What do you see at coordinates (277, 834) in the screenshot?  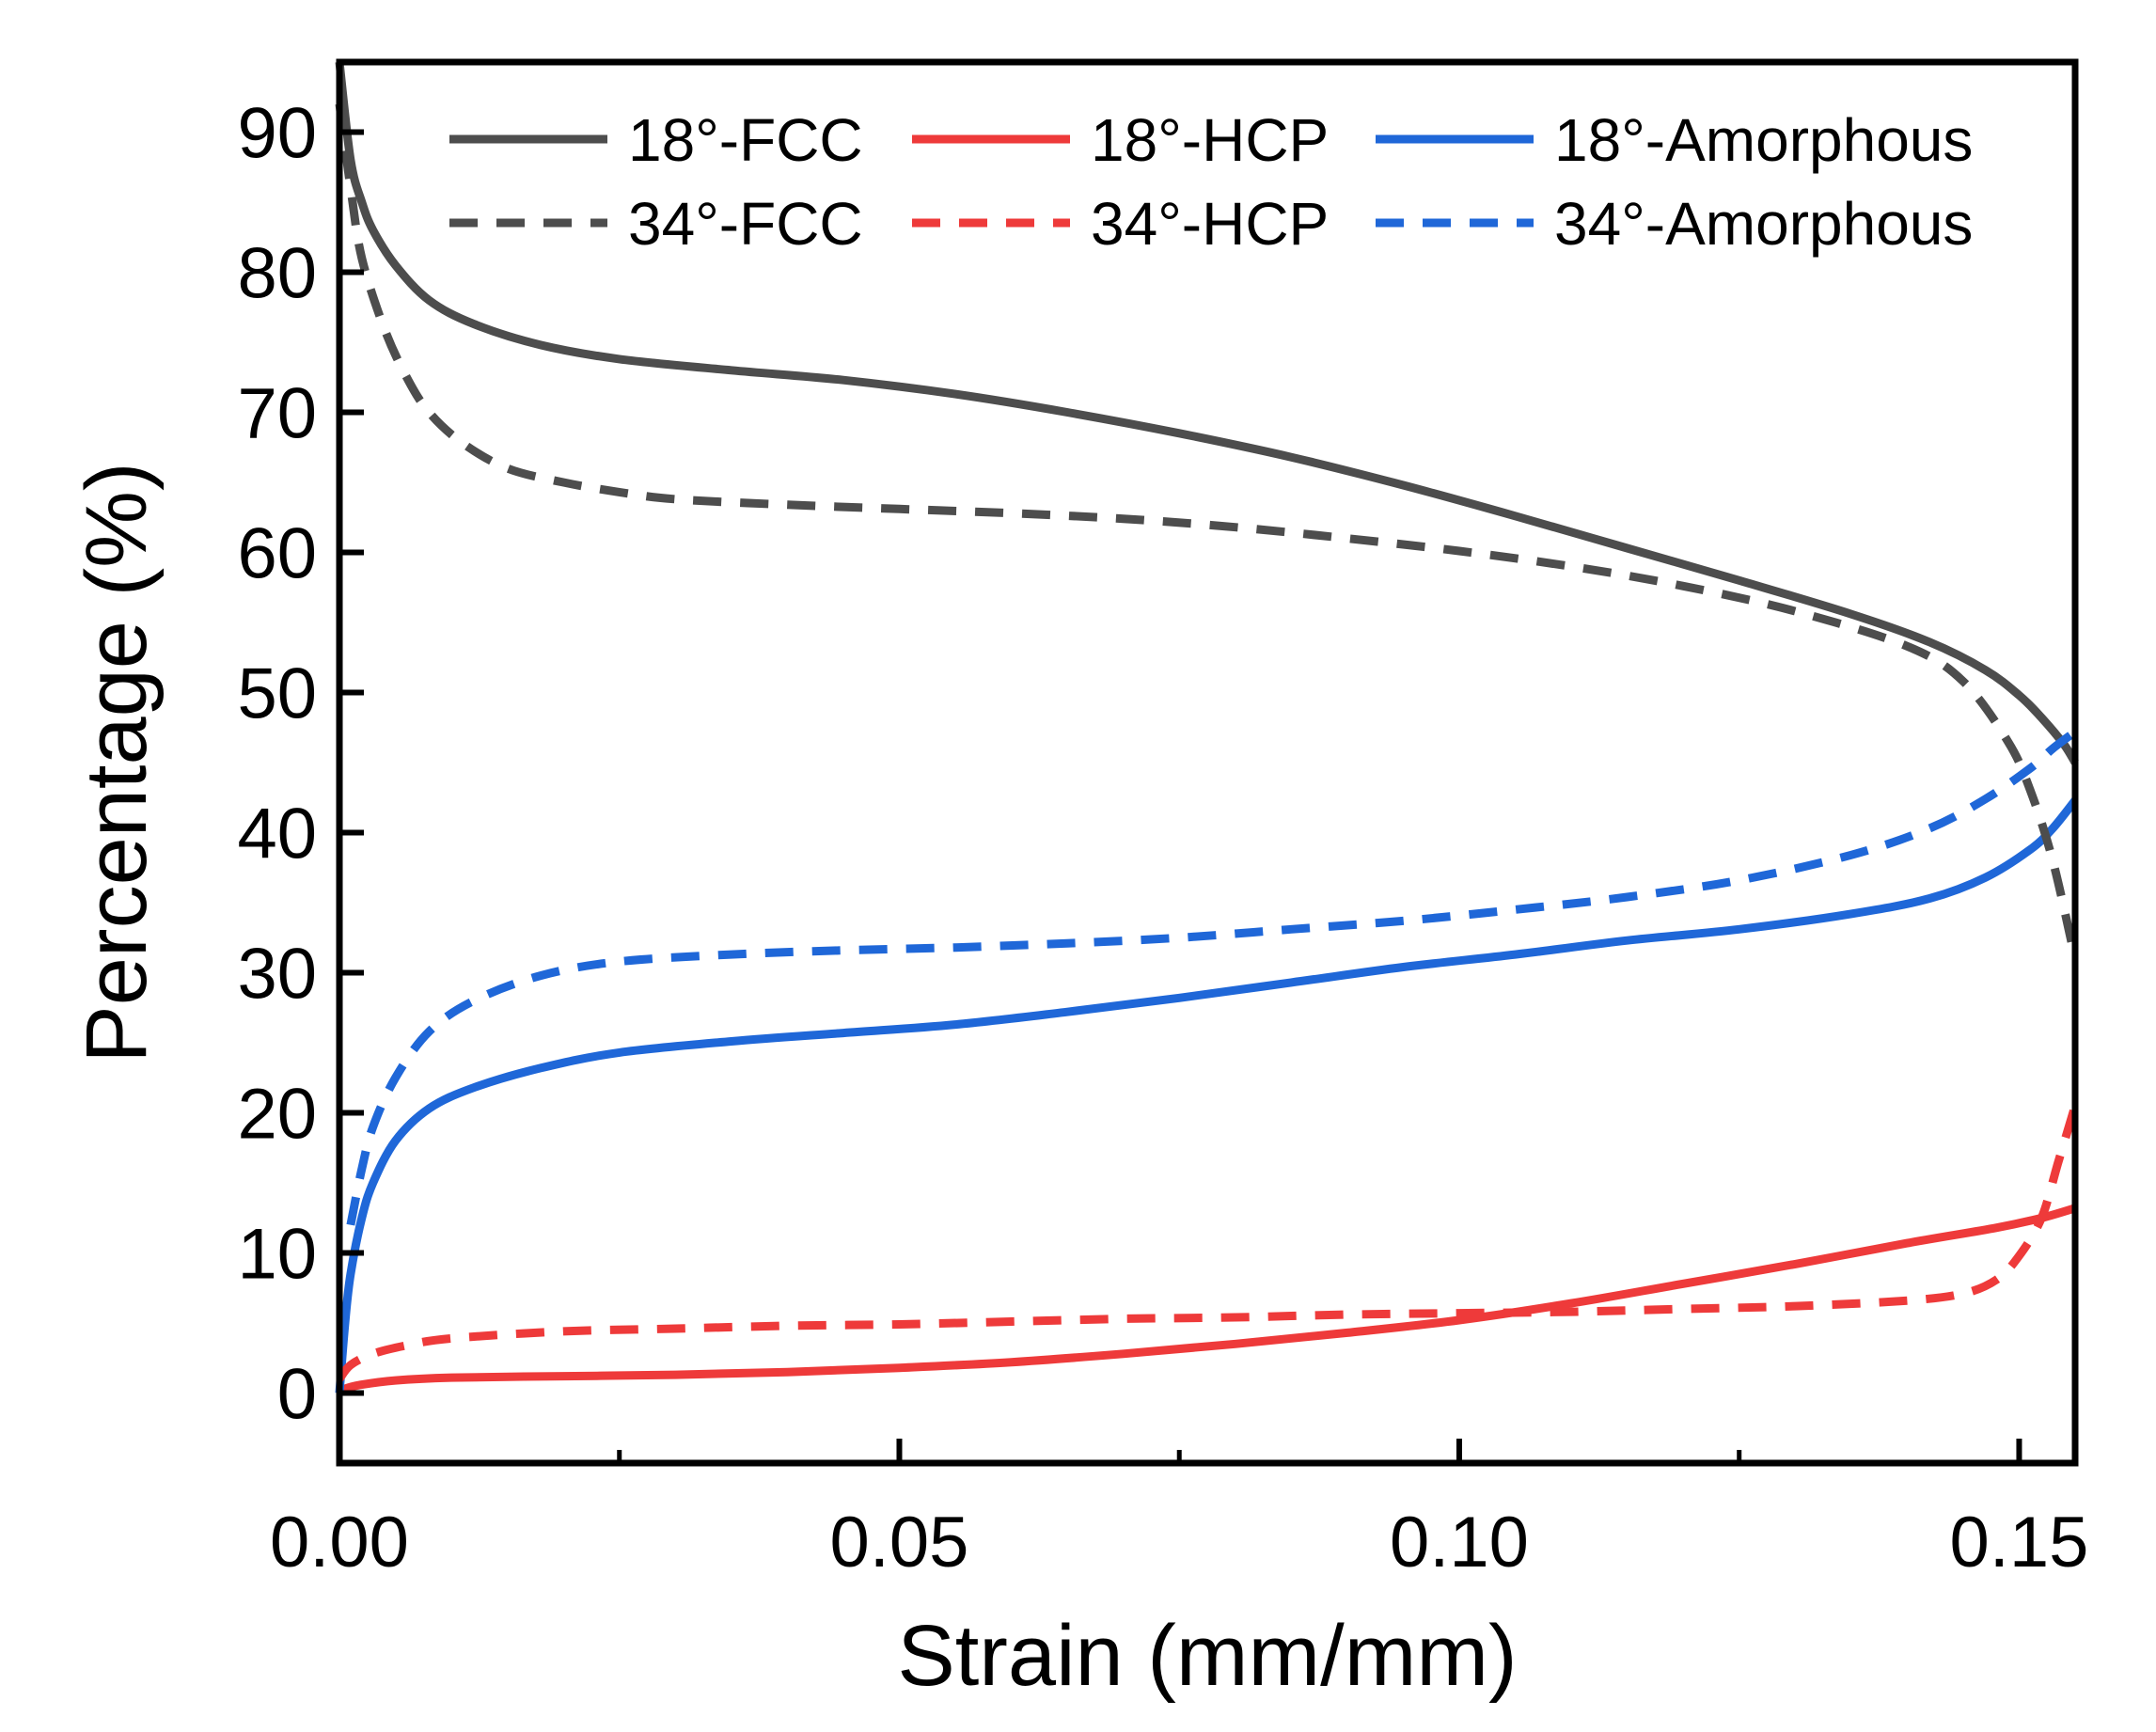 I see `y-tick-label: 40` at bounding box center [277, 834].